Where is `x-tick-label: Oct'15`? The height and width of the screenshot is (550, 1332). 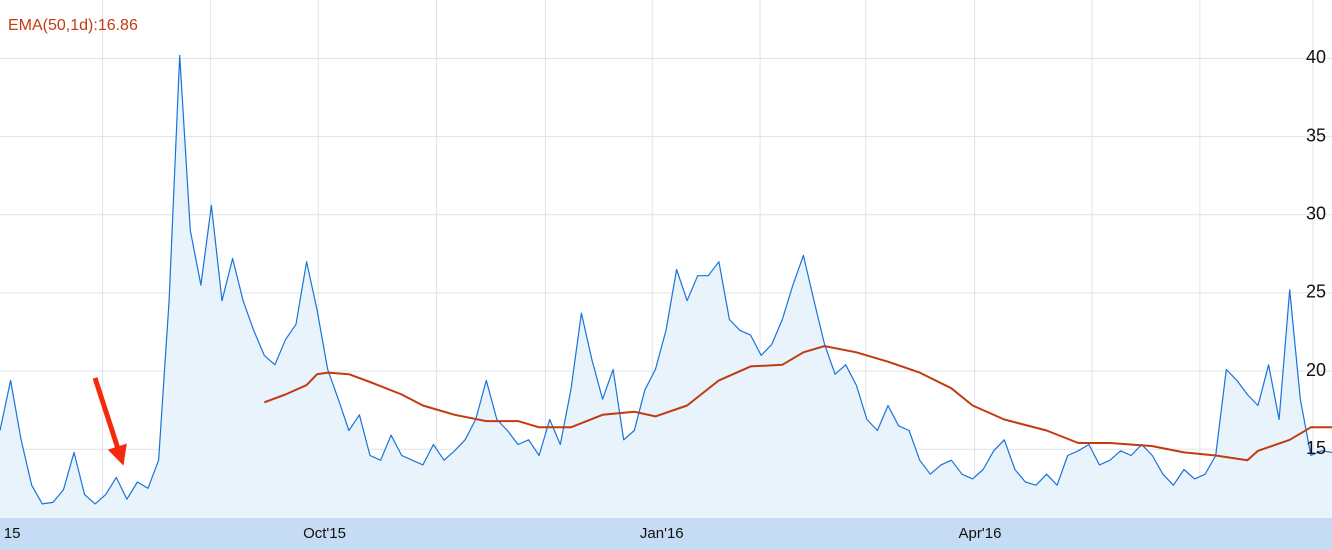 x-tick-label: Oct'15 is located at coordinates (324, 533).